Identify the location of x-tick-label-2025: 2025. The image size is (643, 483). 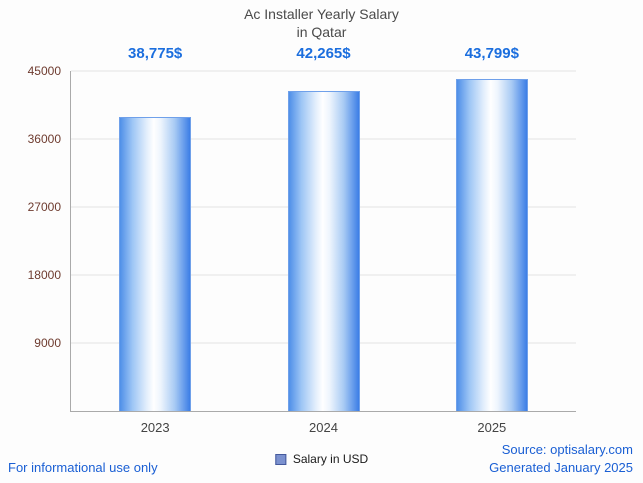
(492, 427).